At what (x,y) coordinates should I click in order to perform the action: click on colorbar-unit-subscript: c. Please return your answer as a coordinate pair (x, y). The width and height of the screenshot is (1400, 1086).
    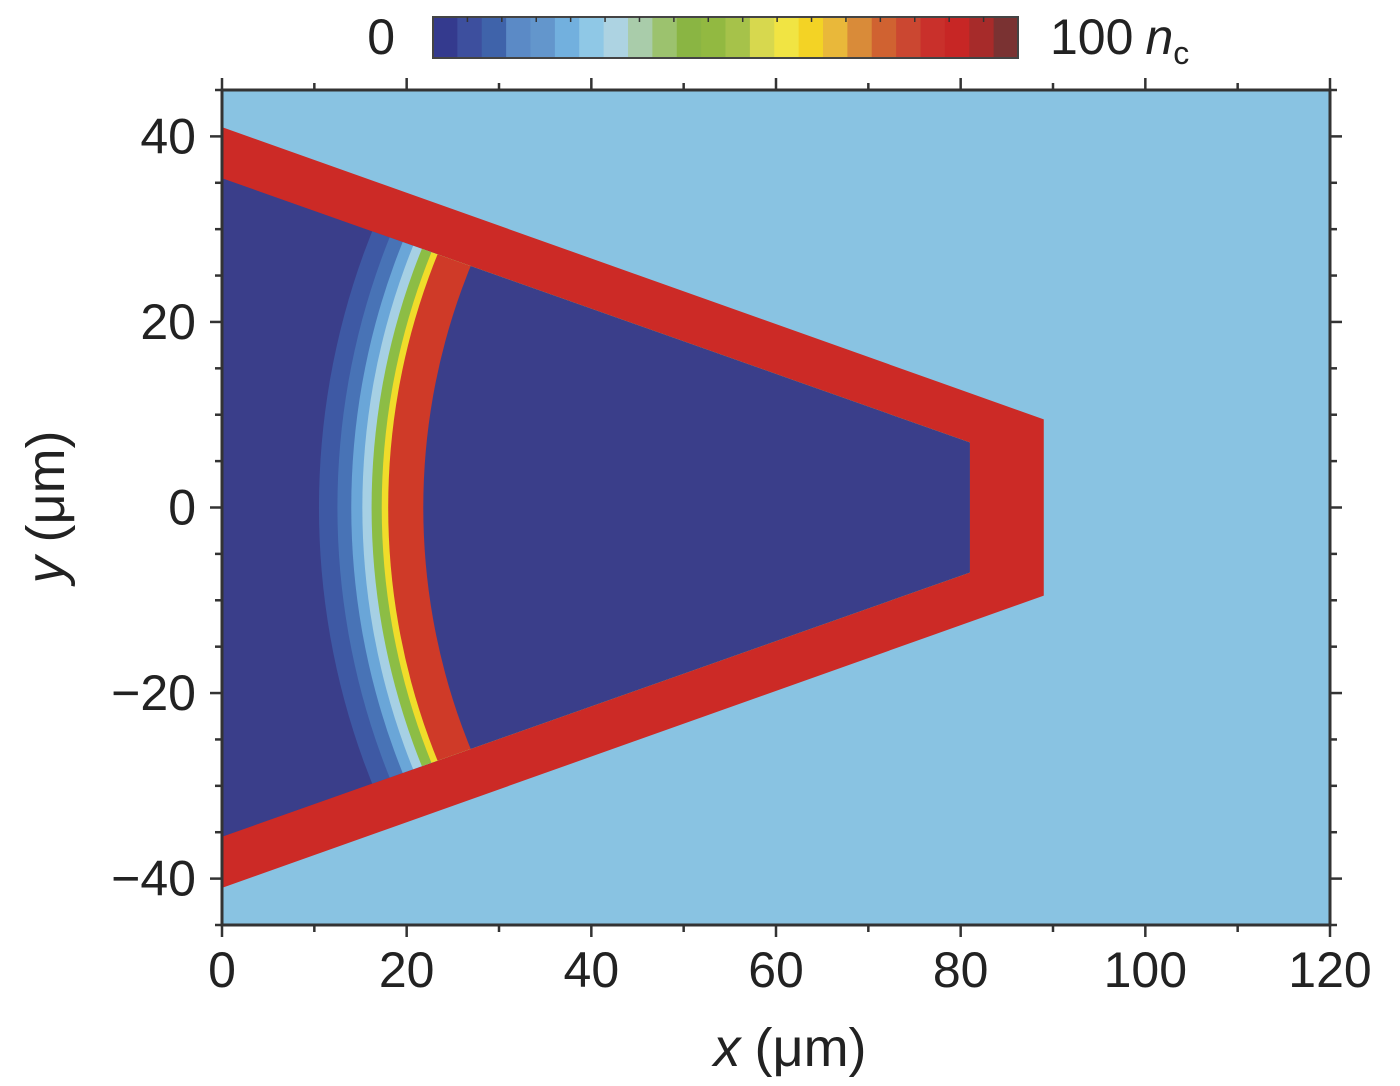
    Looking at the image, I should click on (1181, 53).